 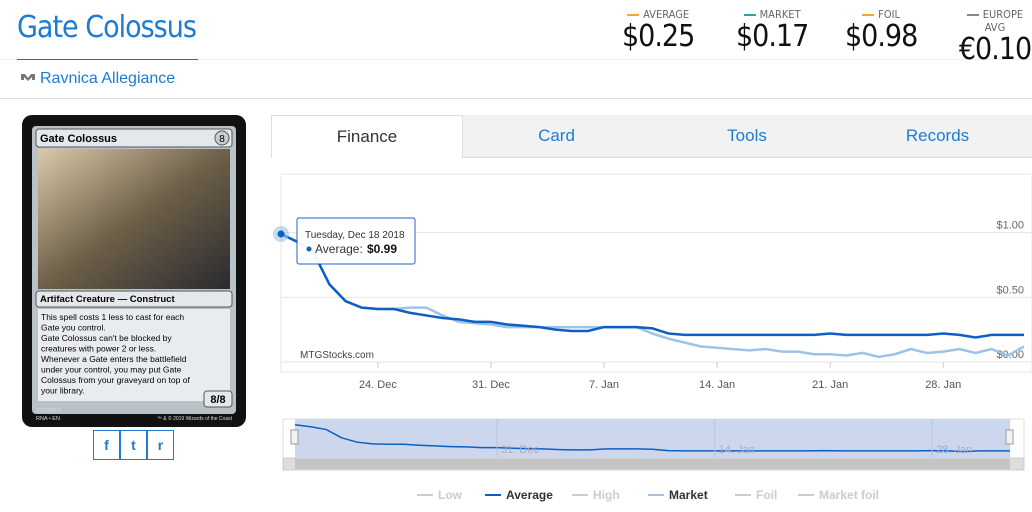 What do you see at coordinates (450, 495) in the screenshot?
I see `legend-item: Low` at bounding box center [450, 495].